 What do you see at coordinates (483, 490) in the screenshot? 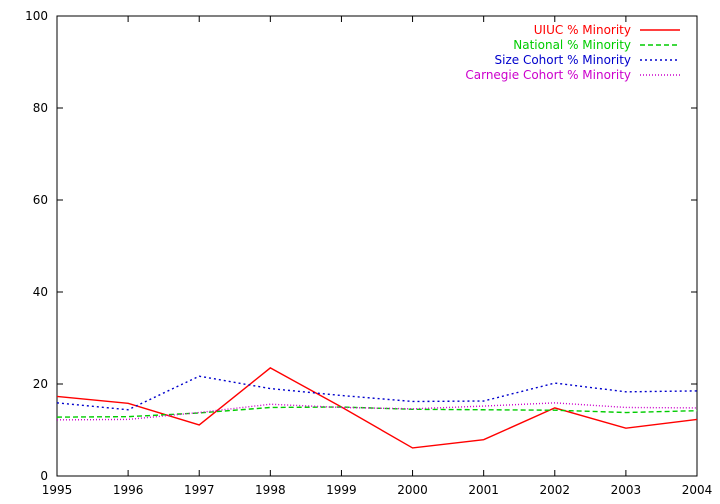
I see `x-tick-label: 2001` at bounding box center [483, 490].